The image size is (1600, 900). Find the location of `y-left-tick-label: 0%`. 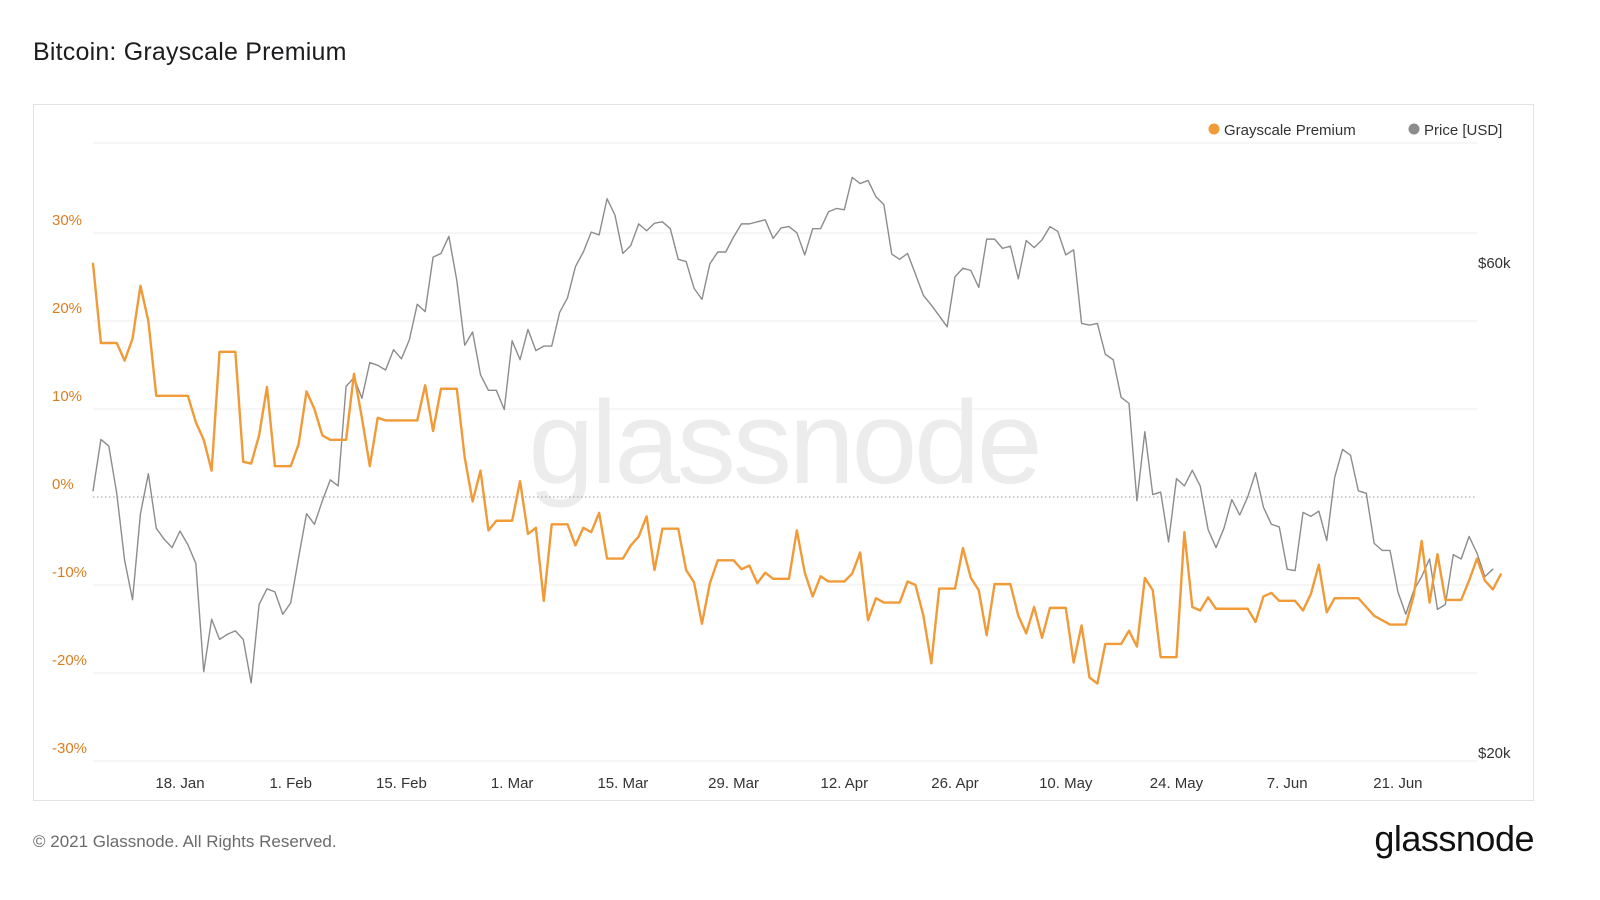

y-left-tick-label: 0% is located at coordinates (63, 484).